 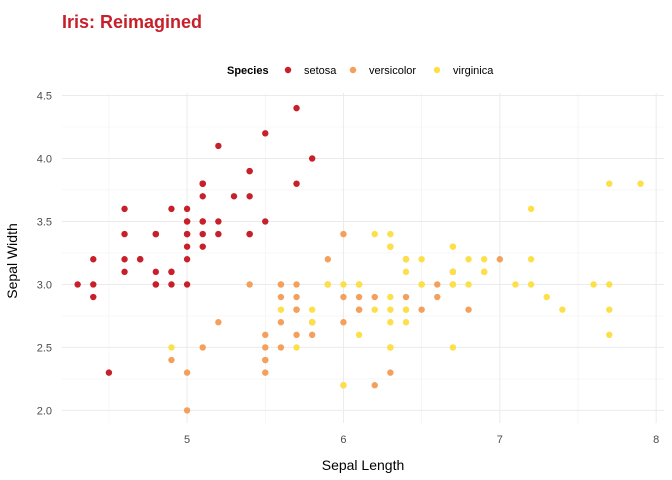 I want to click on y-tick-label: 4.0, so click(x=44, y=159).